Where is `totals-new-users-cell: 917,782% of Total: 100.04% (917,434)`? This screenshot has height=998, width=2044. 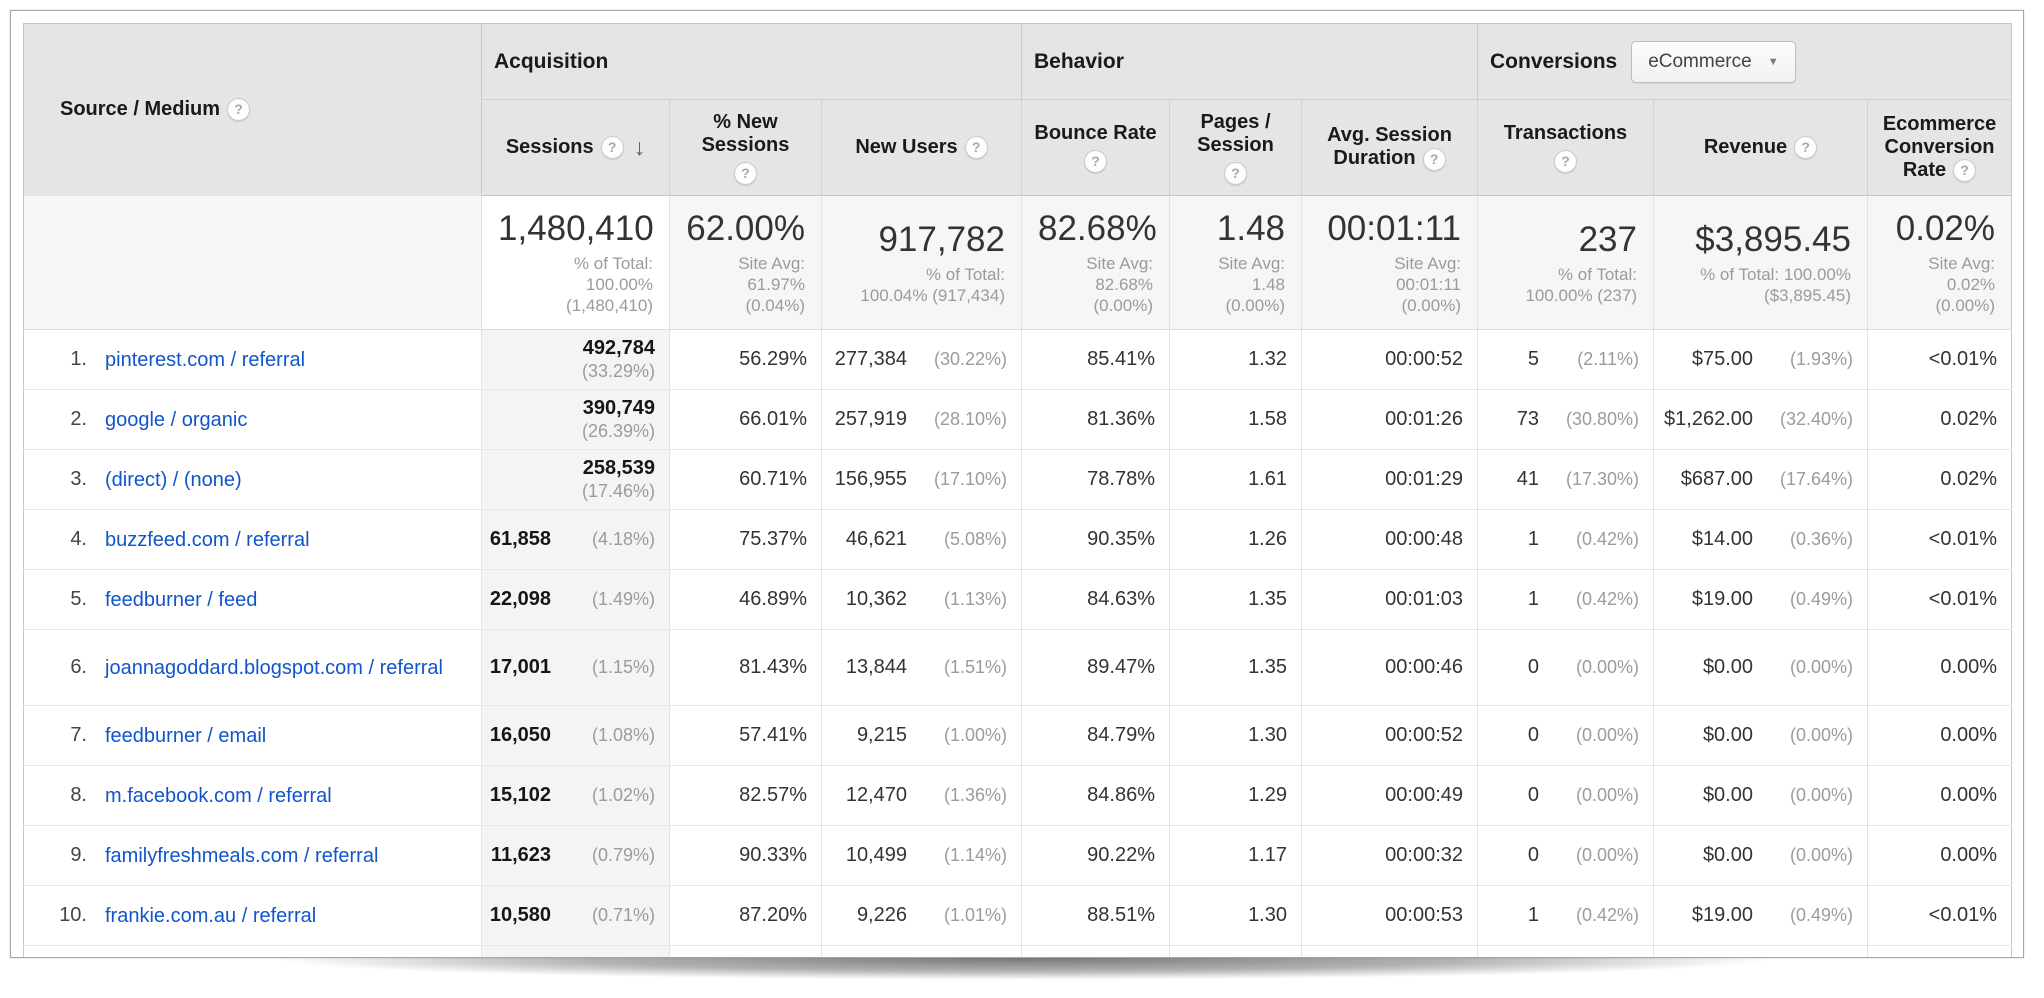 totals-new-users-cell: 917,782% of Total: 100.04% (917,434) is located at coordinates (921, 262).